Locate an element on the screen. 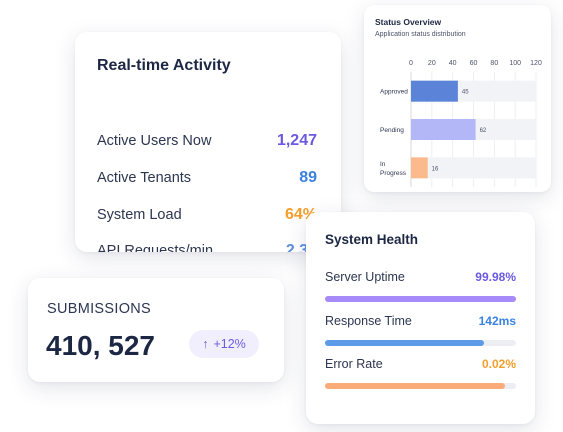 This screenshot has width=563, height=432. error-rate-progress-track is located at coordinates (420, 386).